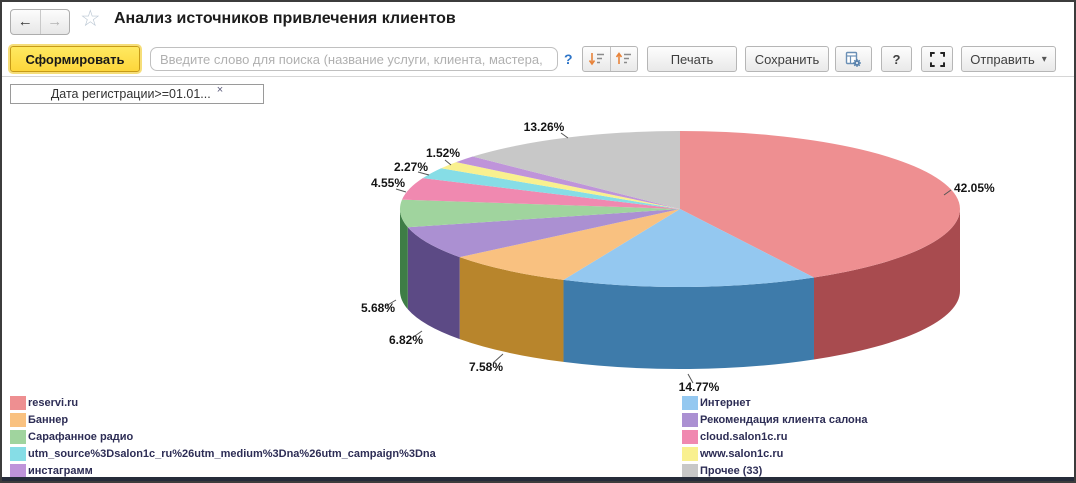  I want to click on filter-remove-icon: ×, so click(220, 90).